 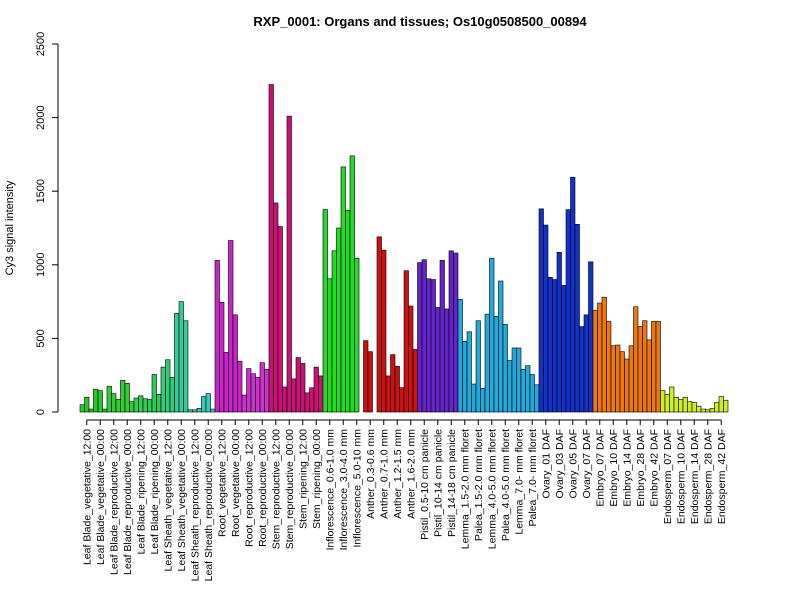 What do you see at coordinates (141, 492) in the screenshot?
I see `x-tick-label: Leaf Blade_ripening_12:00` at bounding box center [141, 492].